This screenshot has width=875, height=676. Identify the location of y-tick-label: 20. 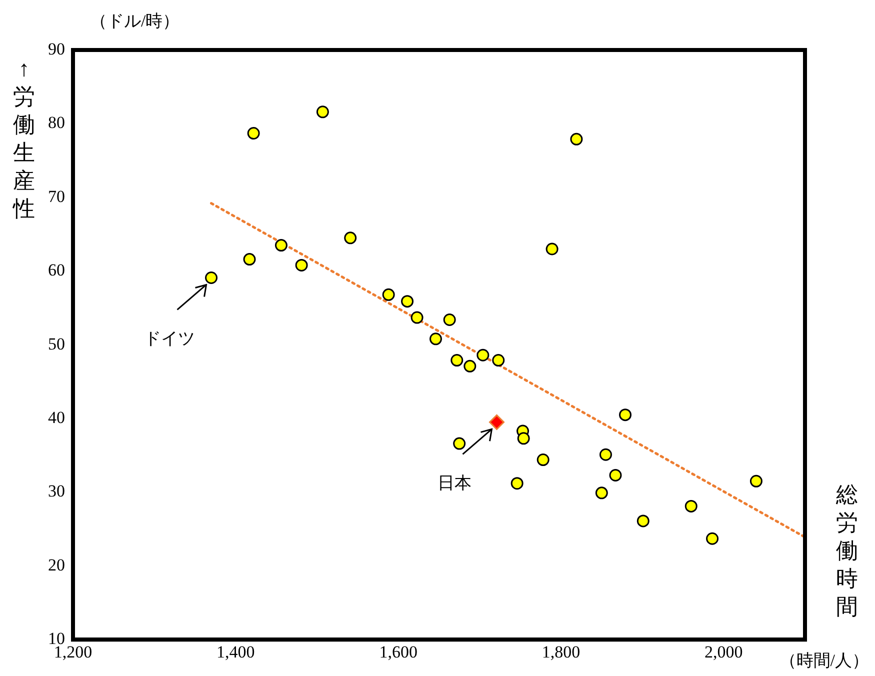
(56, 564).